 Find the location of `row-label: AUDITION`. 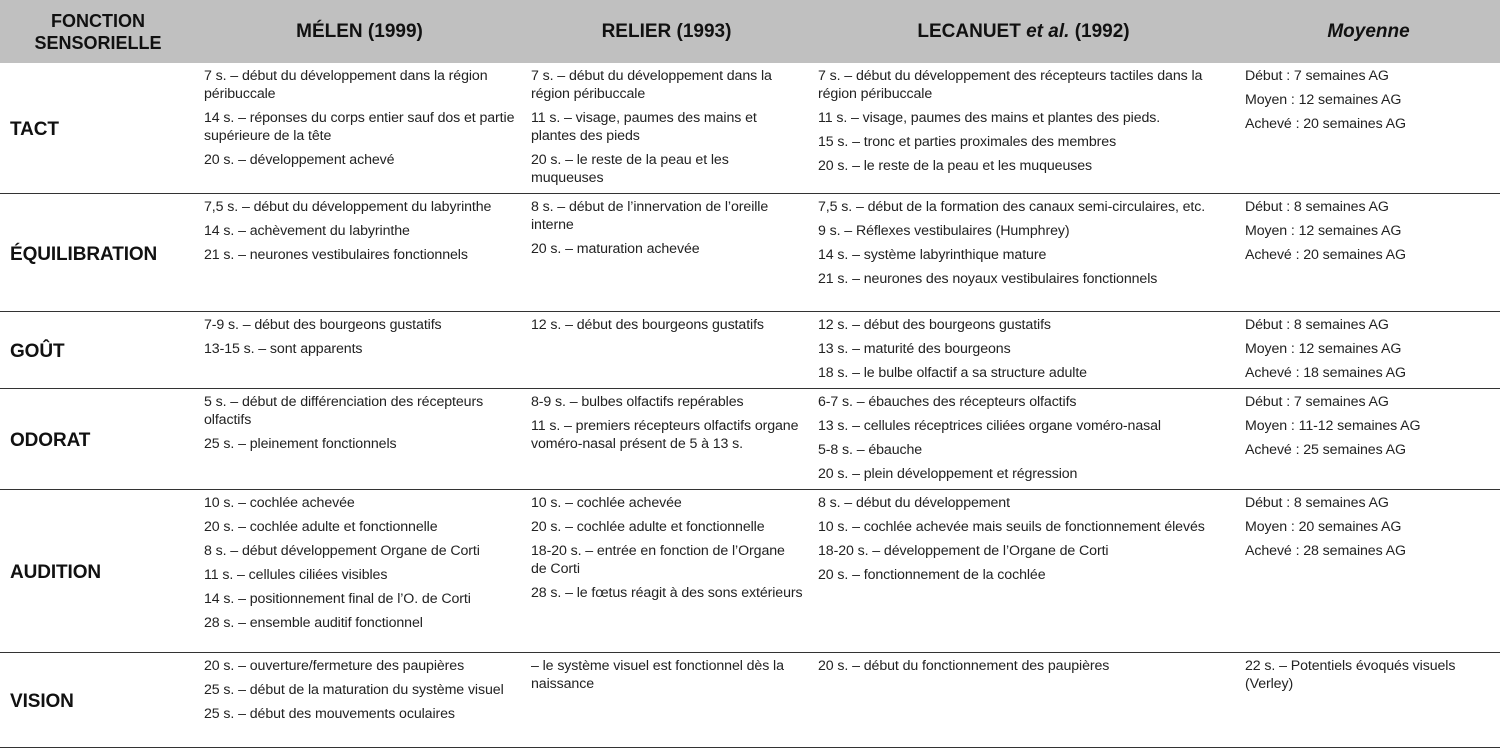

row-label: AUDITION is located at coordinates (98, 571).